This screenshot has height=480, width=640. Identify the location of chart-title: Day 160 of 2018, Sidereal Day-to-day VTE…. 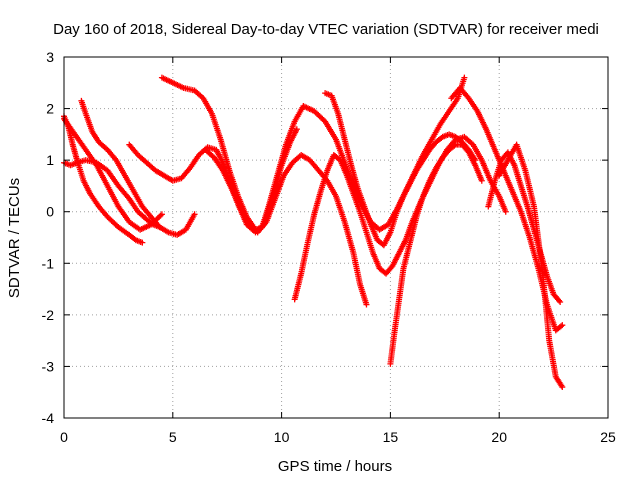
(326, 29).